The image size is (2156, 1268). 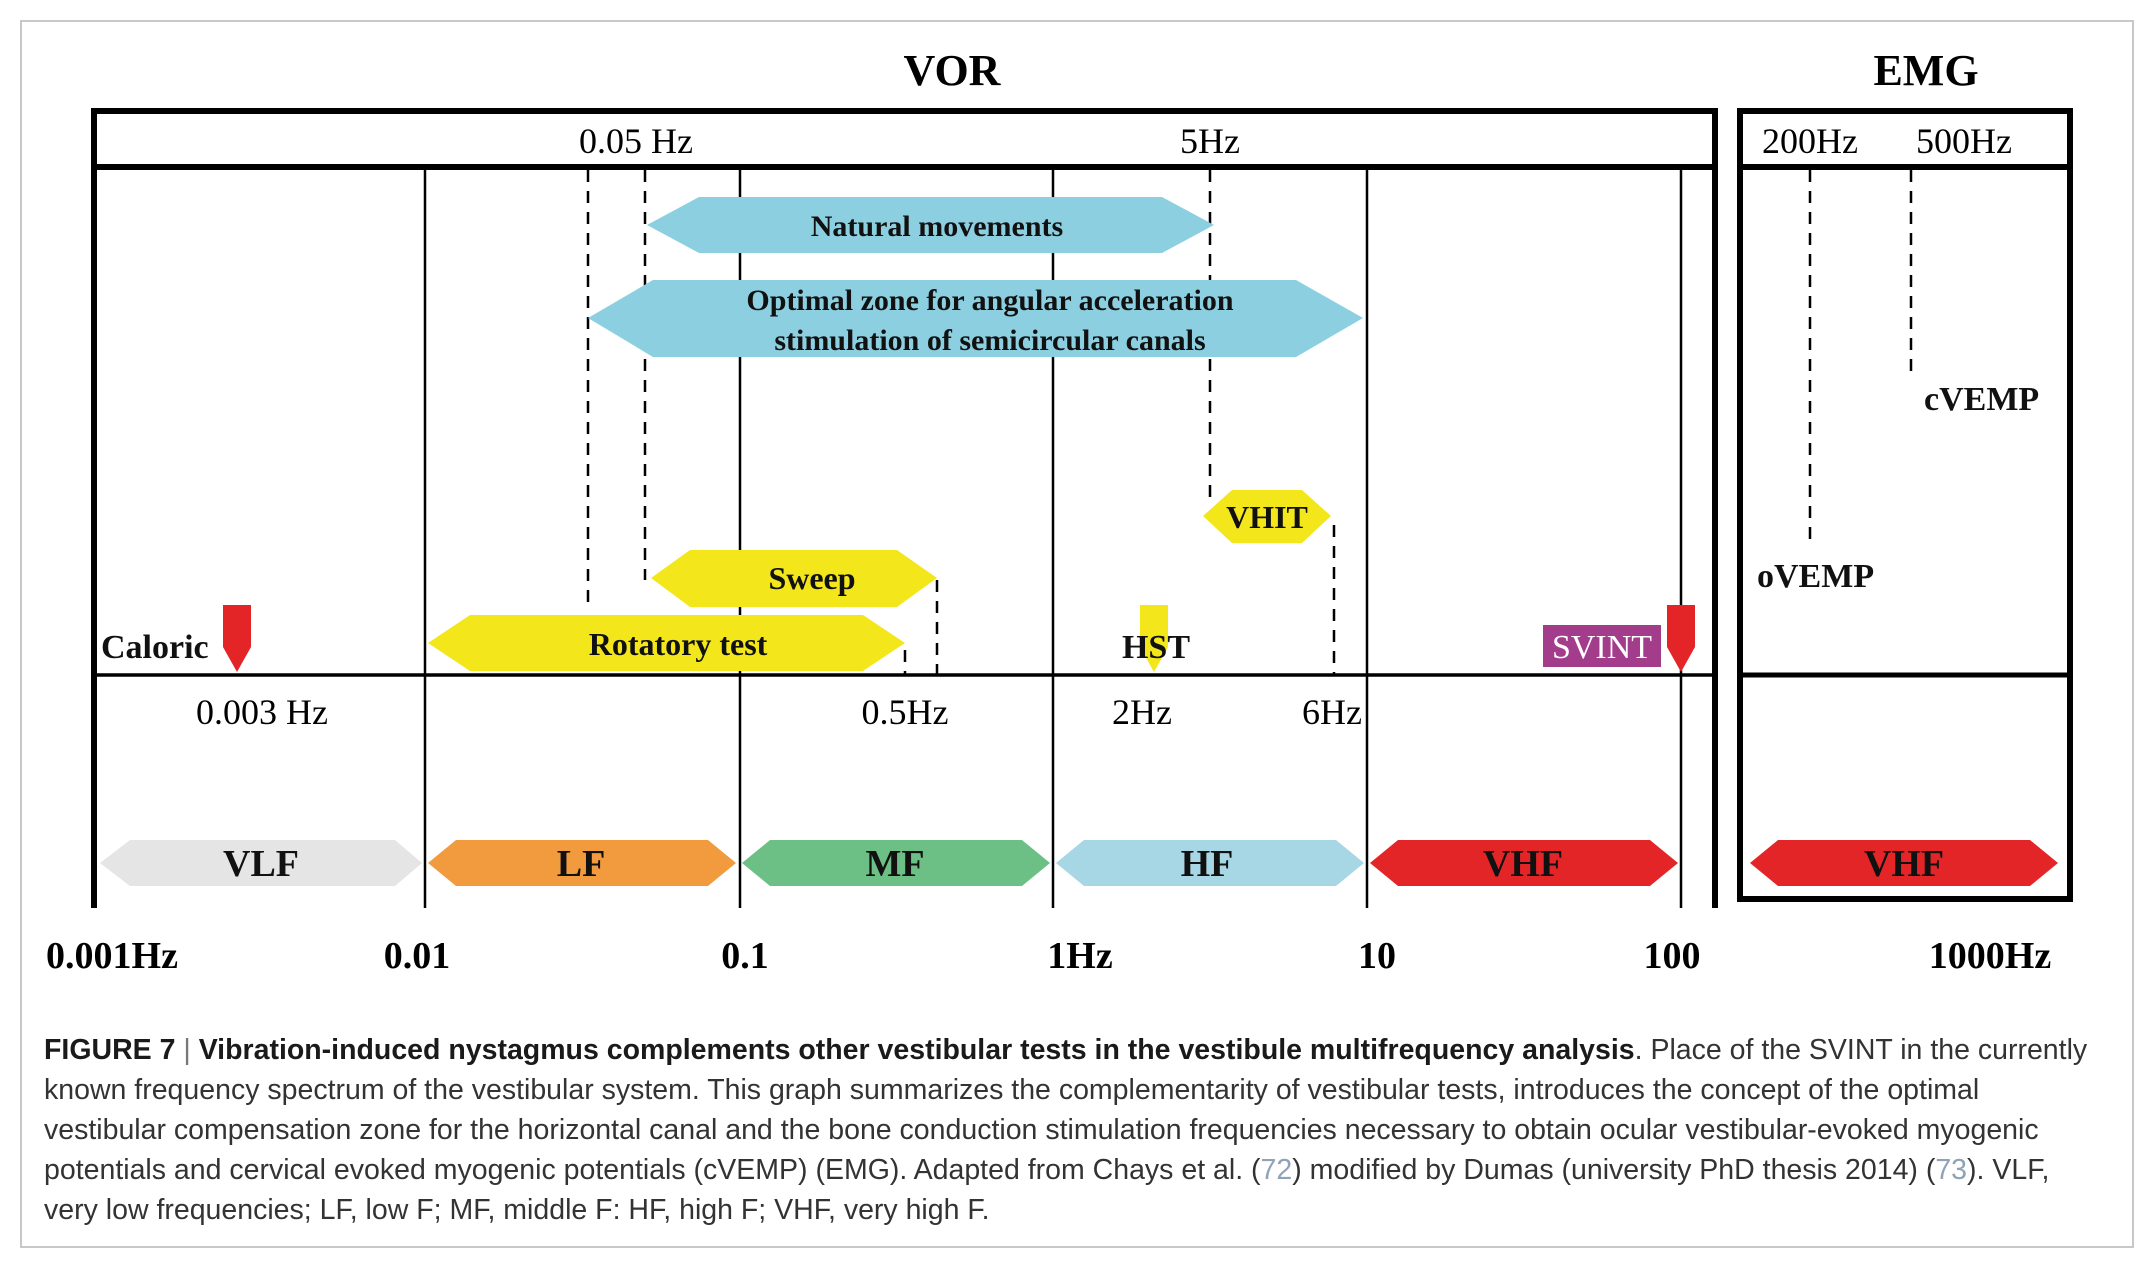 I want to click on band-vlf-label: VLF, so click(x=261, y=864).